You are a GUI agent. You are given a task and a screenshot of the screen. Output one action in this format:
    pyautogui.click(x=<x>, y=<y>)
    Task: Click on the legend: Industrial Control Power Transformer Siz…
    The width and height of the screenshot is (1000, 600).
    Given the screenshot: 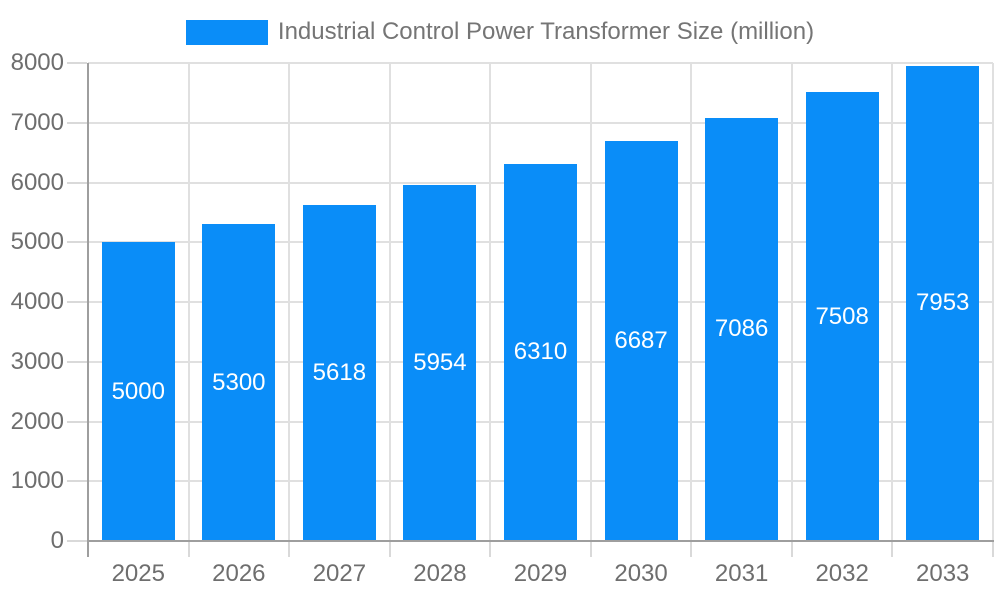 What is the action you would take?
    pyautogui.click(x=500, y=31)
    